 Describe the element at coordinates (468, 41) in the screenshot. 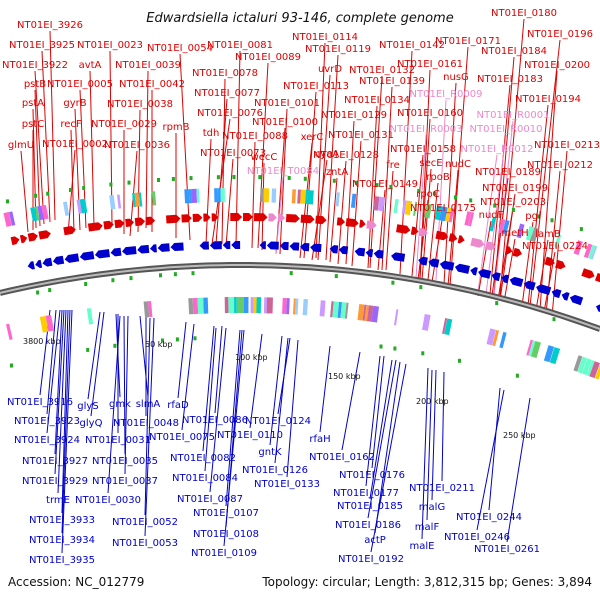

I see `forward-gene-label: NT01EI_0171` at that location.